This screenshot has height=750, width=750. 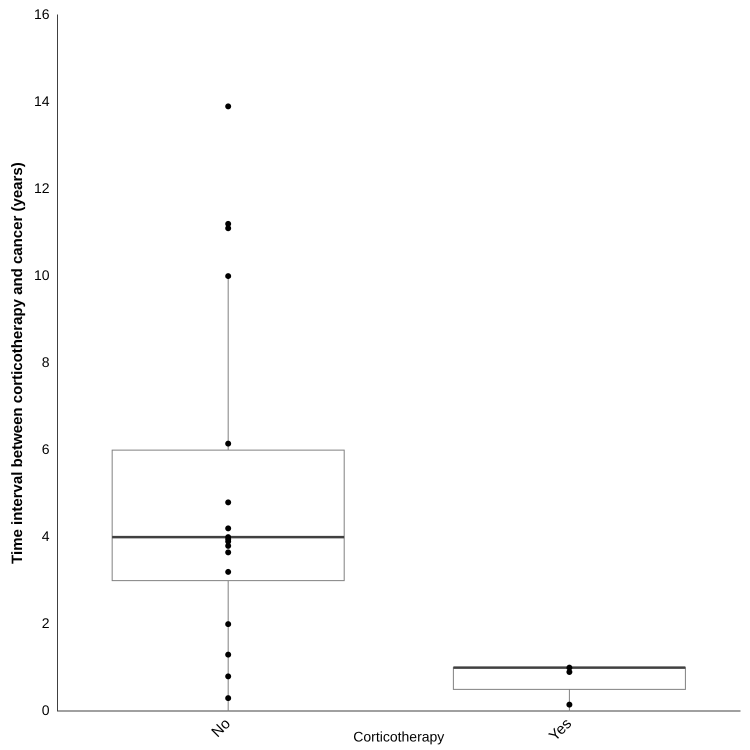 I want to click on y-tick-label: 4, so click(x=46, y=536).